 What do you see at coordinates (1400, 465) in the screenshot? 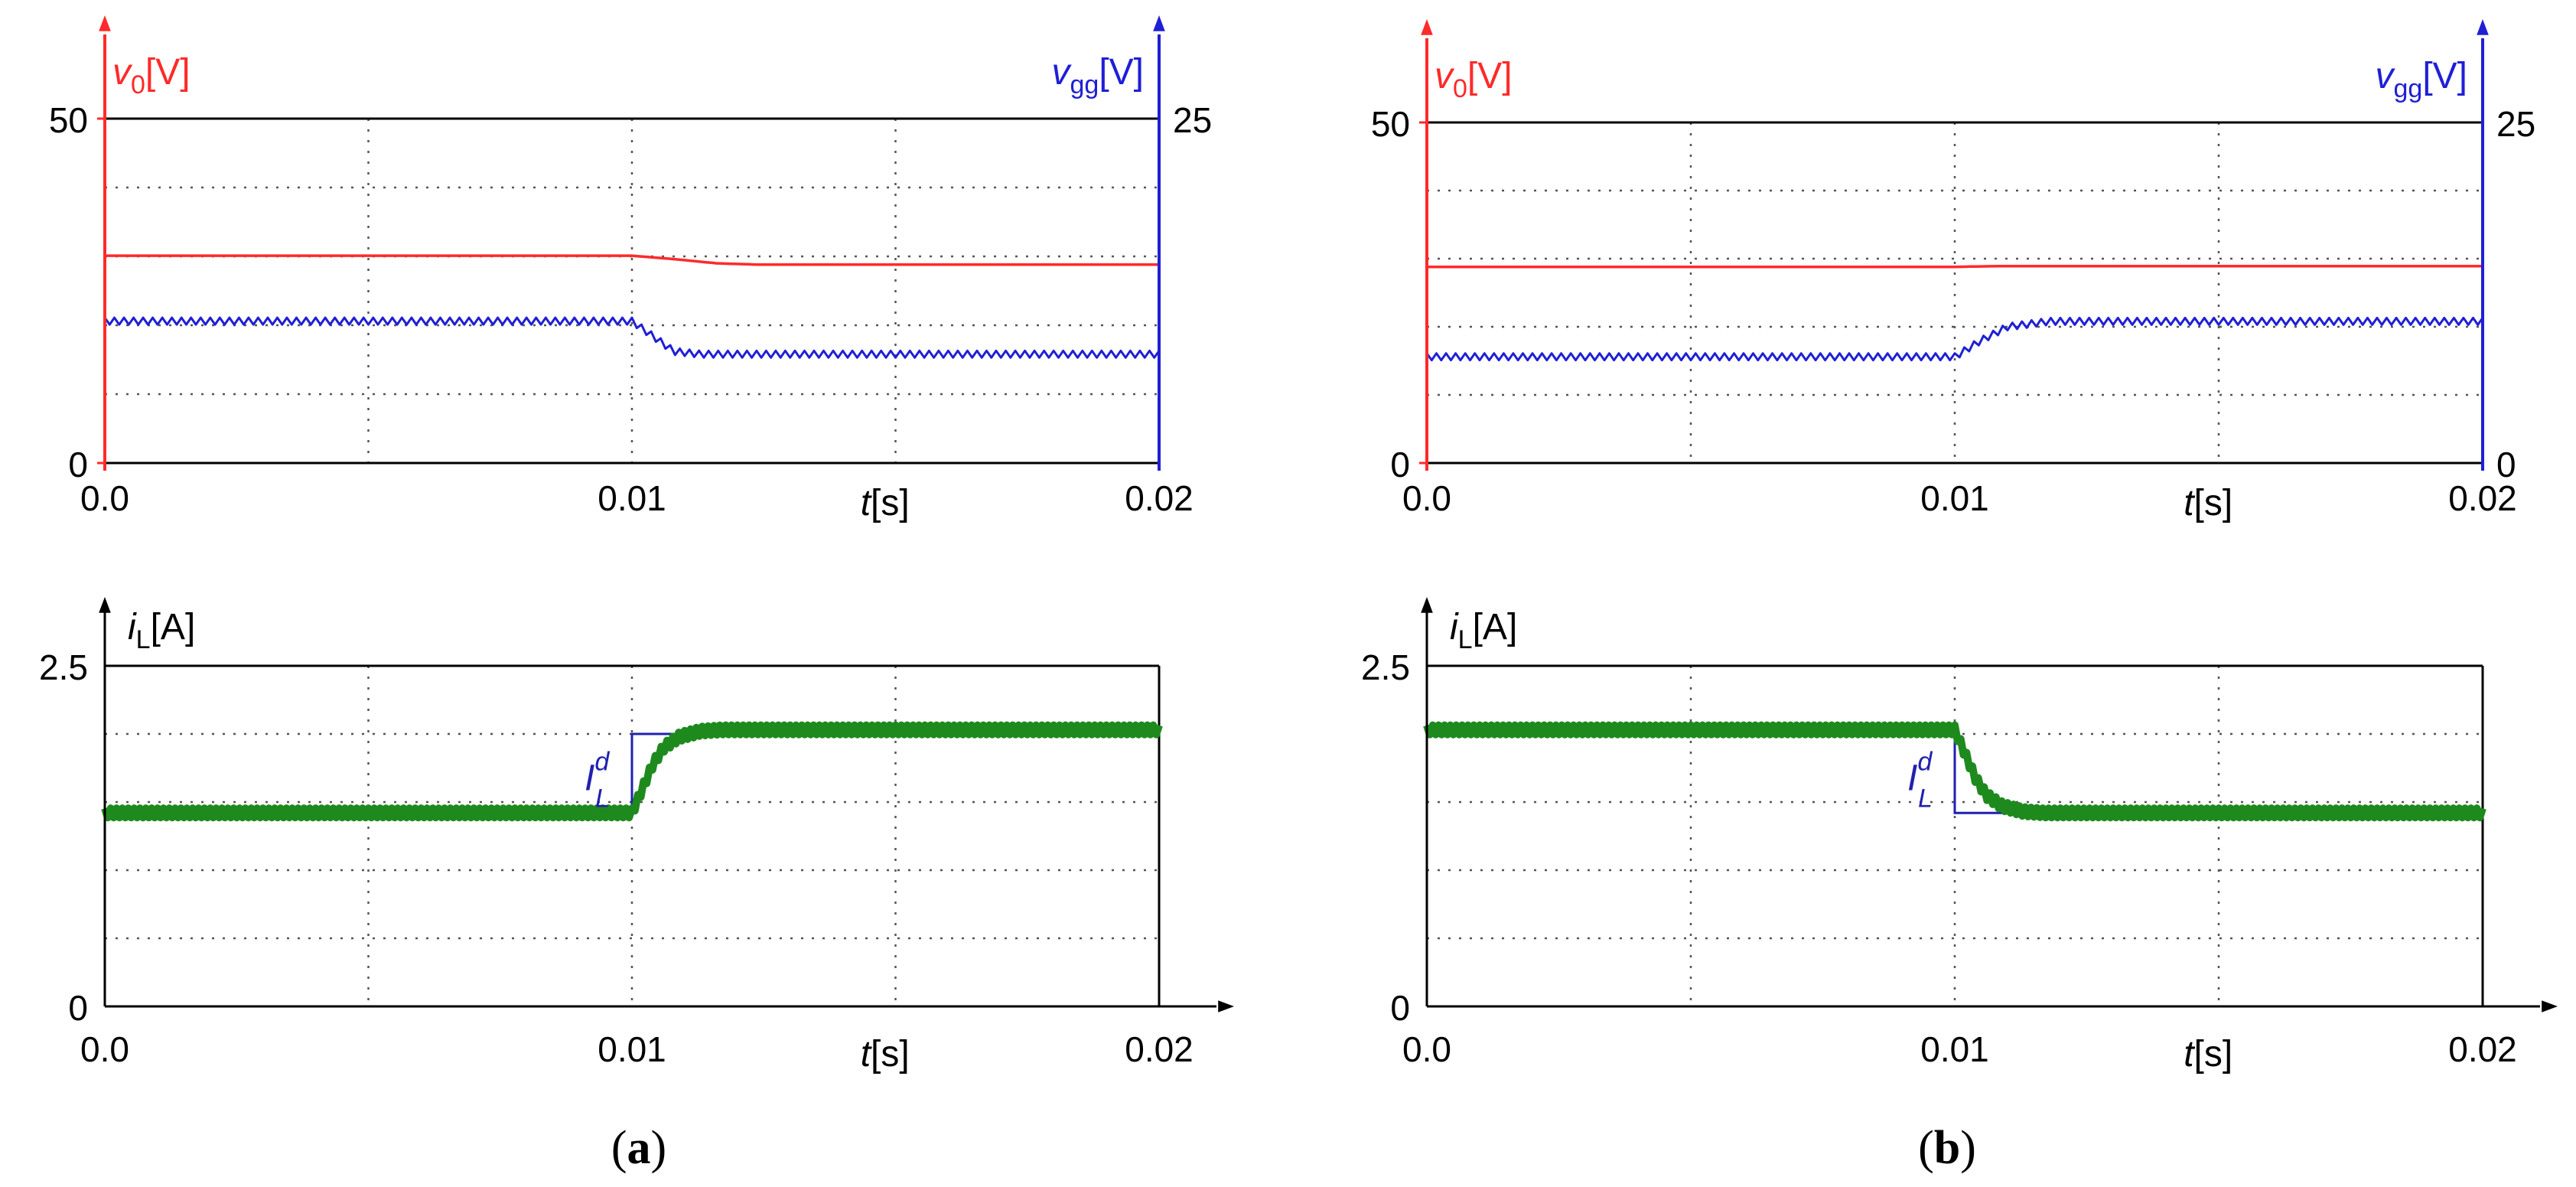
I see `panel-b-voltage-left-tick-label: 0` at bounding box center [1400, 465].